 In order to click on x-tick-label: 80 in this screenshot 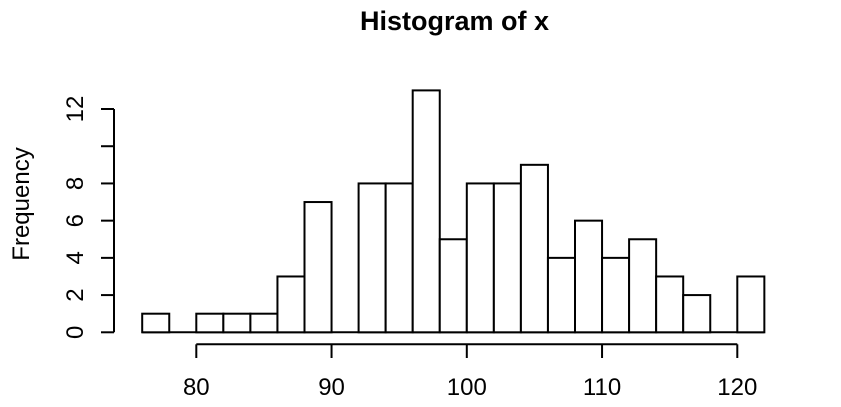, I will do `click(196, 387)`.